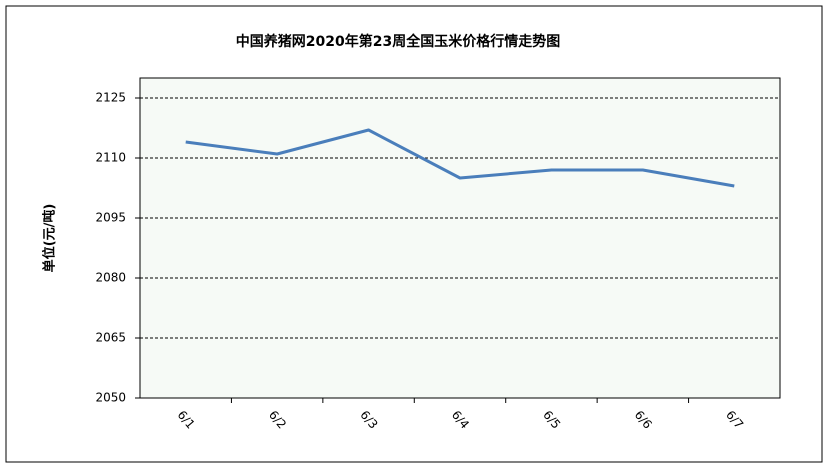 The image size is (828, 468). I want to click on chart-title: 中国养猪网2020年第23周全国玉米价格行情走势图, so click(398, 41).